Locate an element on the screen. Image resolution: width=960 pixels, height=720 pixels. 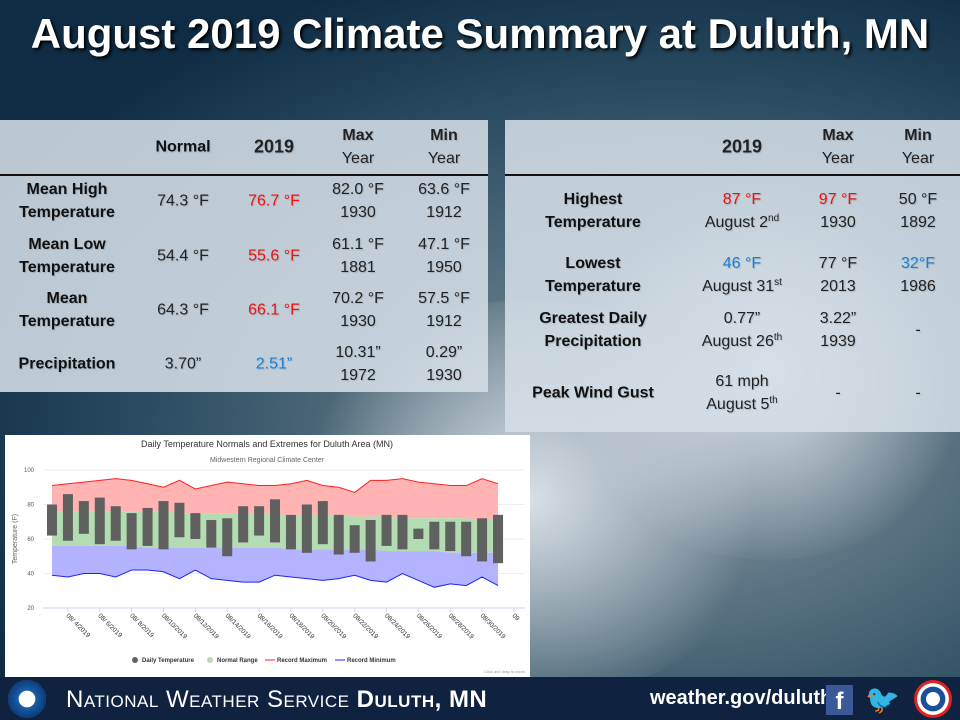
noaa-logo is located at coordinates (27, 699).